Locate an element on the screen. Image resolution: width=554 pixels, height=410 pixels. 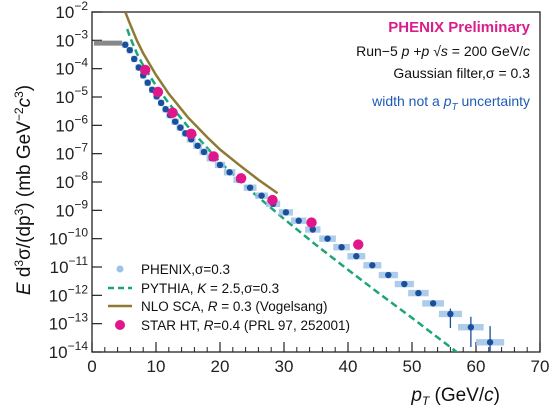
annotation-note: width not a pT uncertainty is located at coordinates (450, 103).